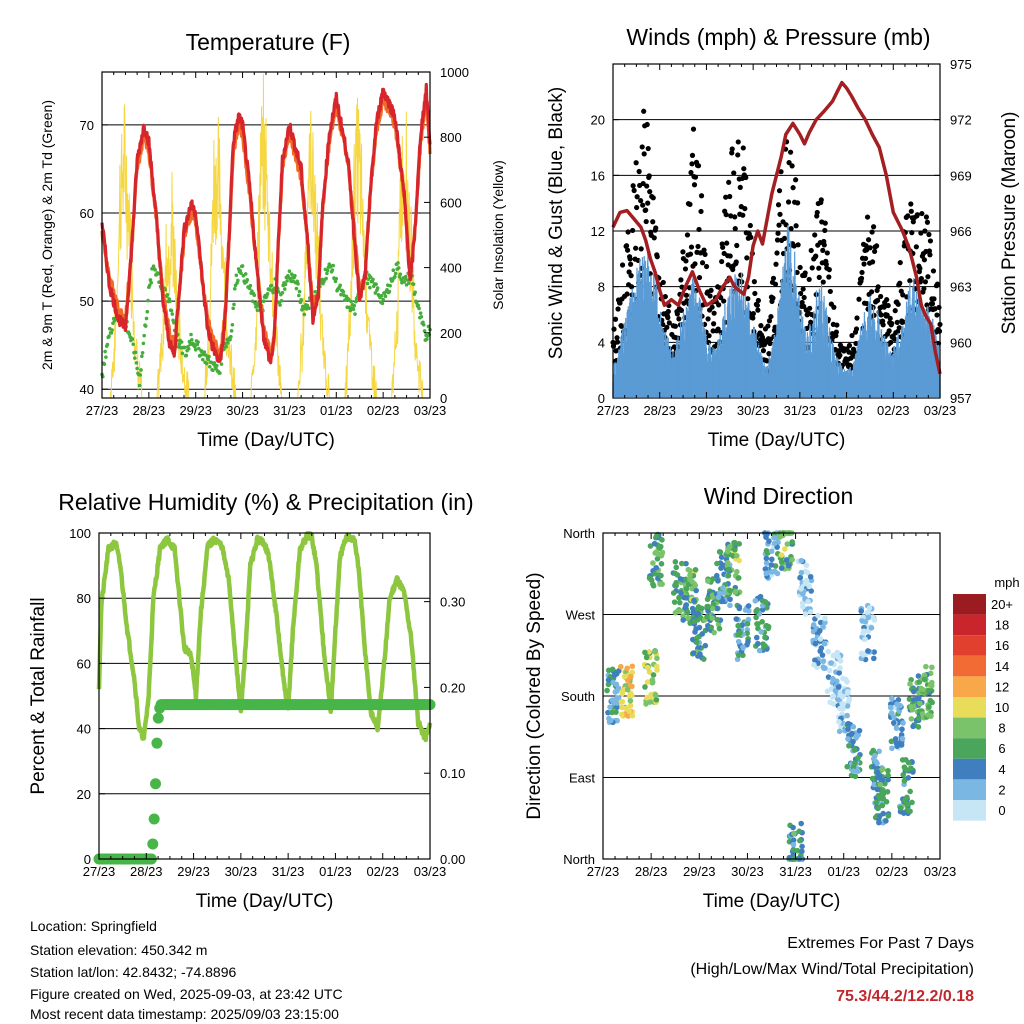  I want to click on y-tick-label: 0, so click(87, 859).